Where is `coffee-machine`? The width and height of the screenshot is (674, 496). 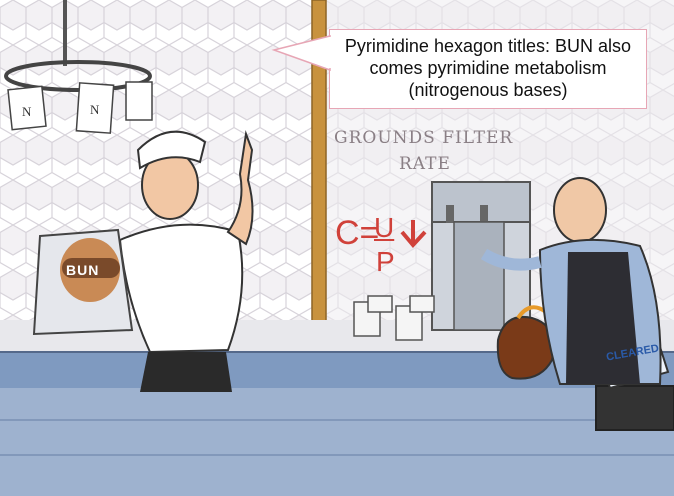 coffee-machine is located at coordinates (481, 256).